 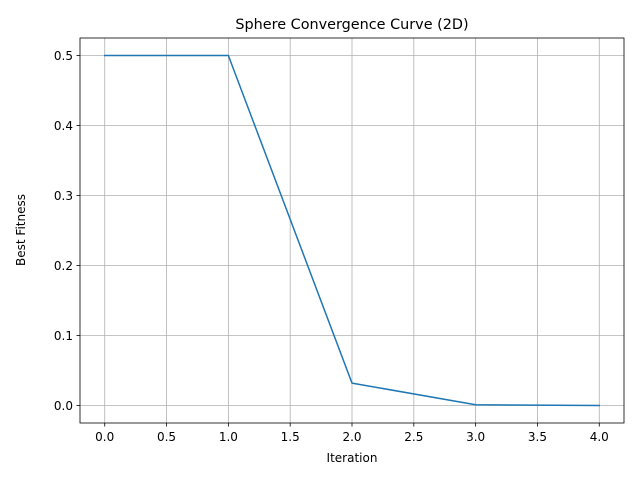 I want to click on x-tick-label: 4.0, so click(x=599, y=437).